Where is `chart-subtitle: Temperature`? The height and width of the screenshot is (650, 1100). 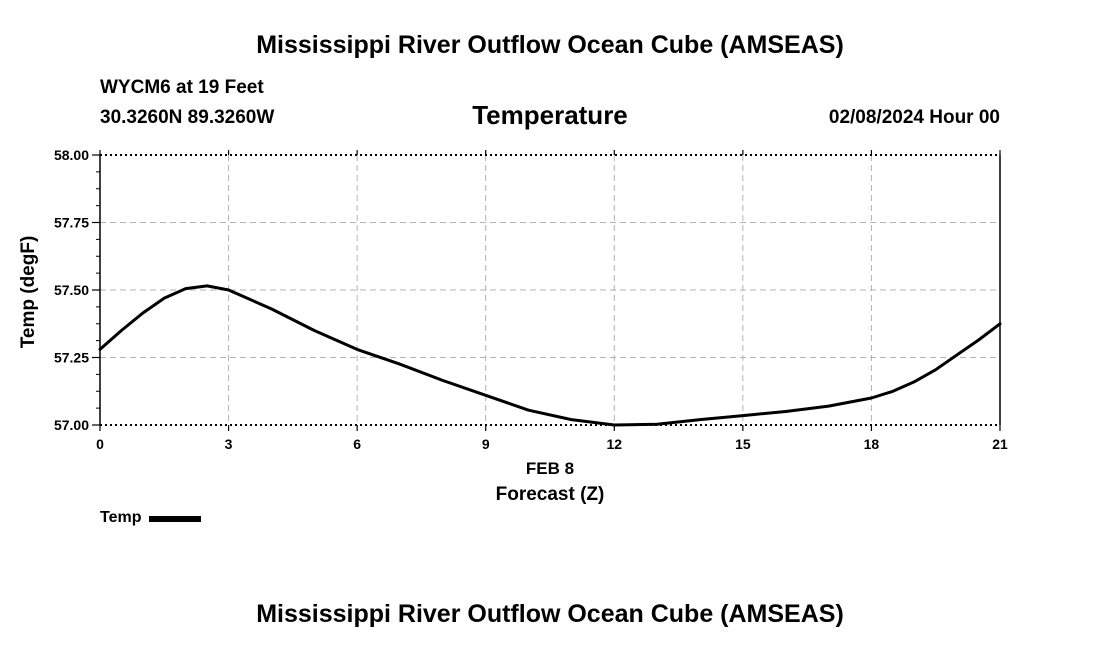
chart-subtitle: Temperature is located at coordinates (550, 115).